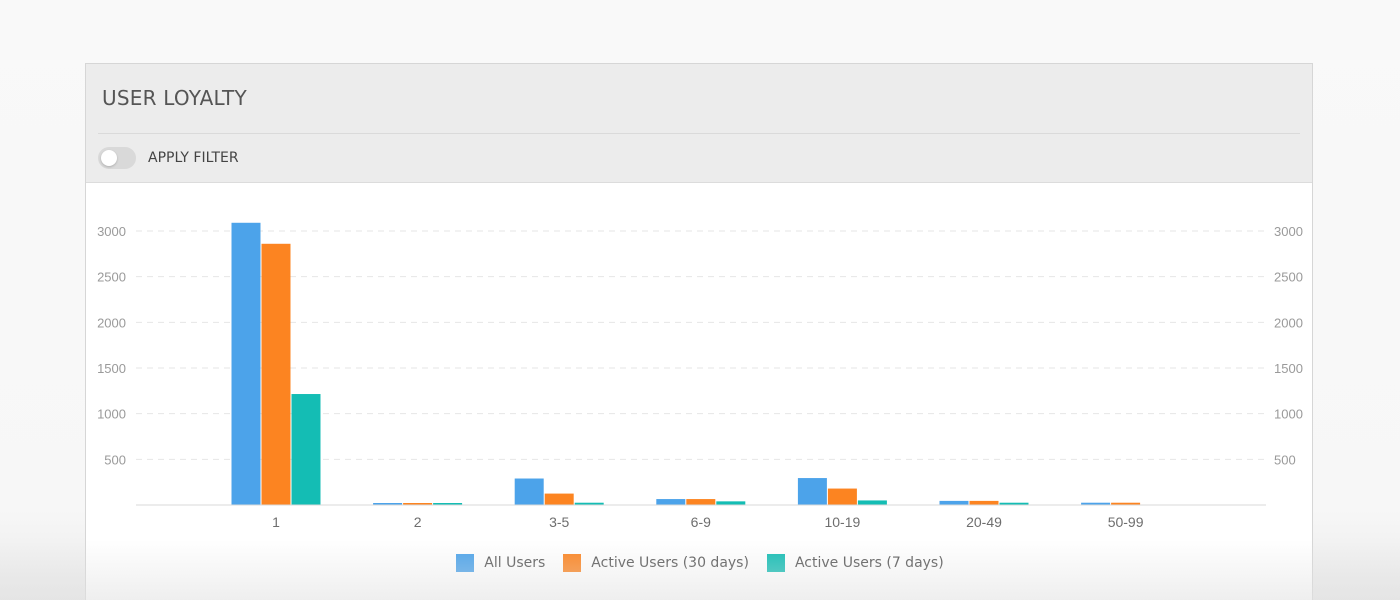  I want to click on y-axis-left: 500 1000 1500 2000 2500 3000, so click(111, 345).